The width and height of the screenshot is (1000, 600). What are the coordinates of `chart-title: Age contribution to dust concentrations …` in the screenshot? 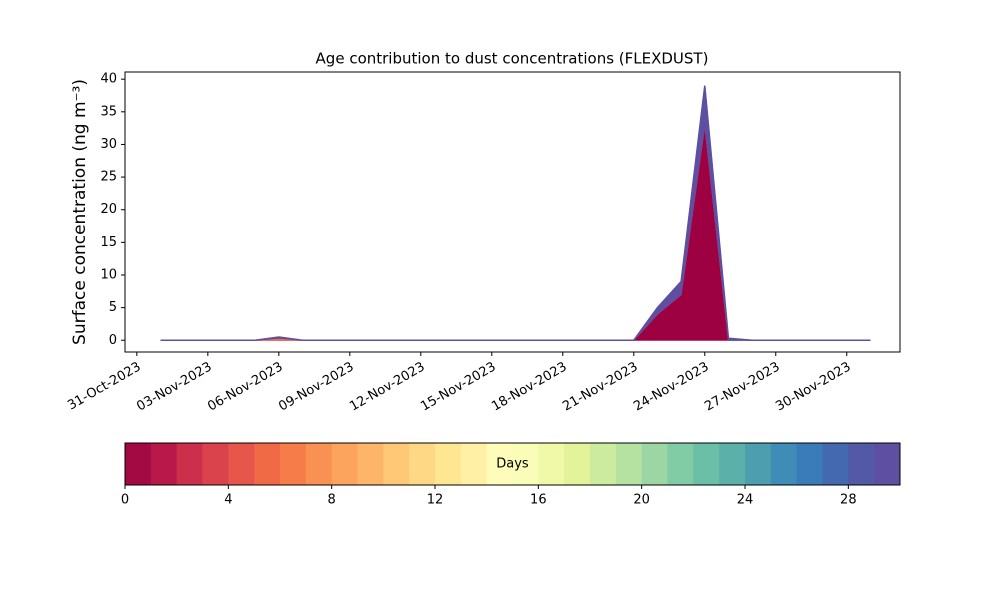 It's located at (512, 59).